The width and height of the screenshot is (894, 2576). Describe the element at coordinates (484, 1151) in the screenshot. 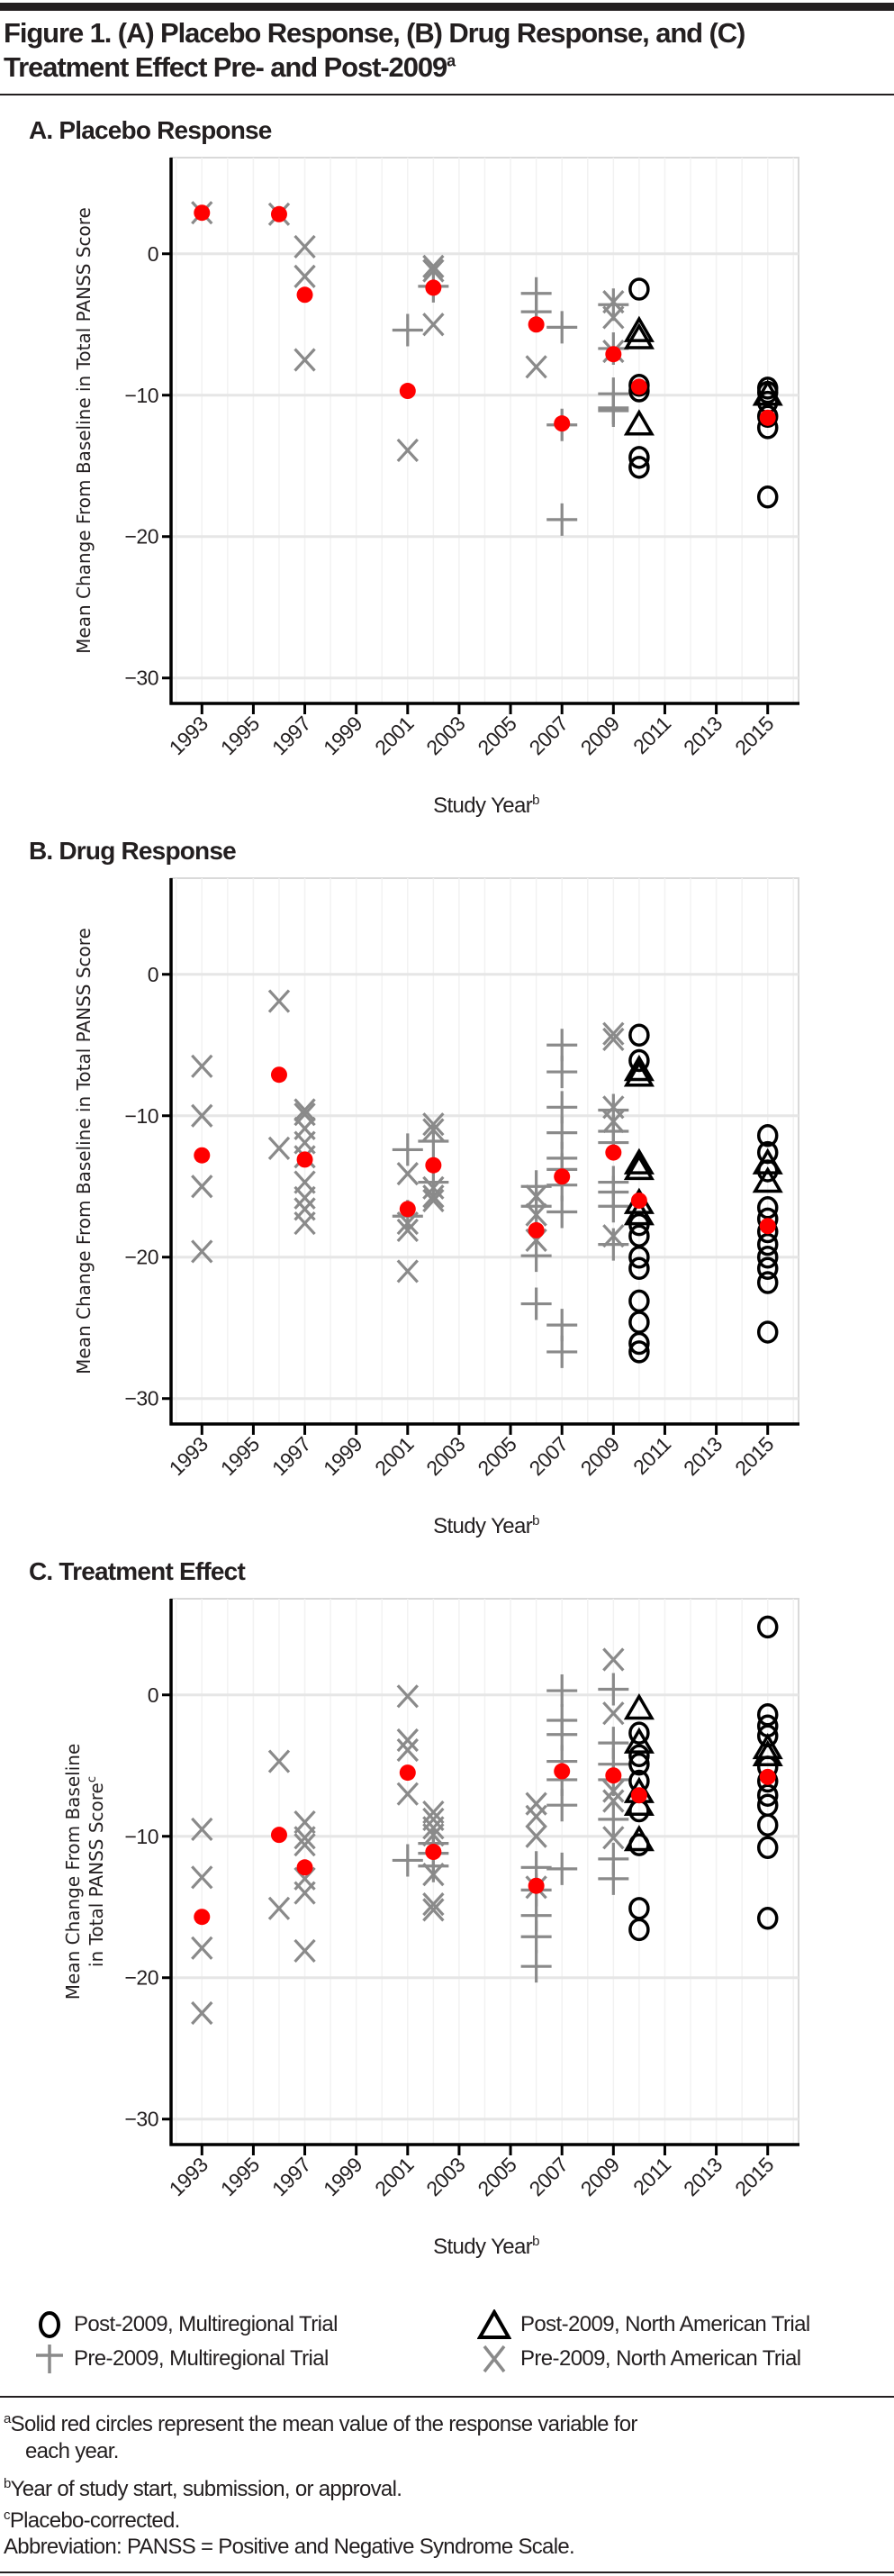

I see `plot-background` at that location.